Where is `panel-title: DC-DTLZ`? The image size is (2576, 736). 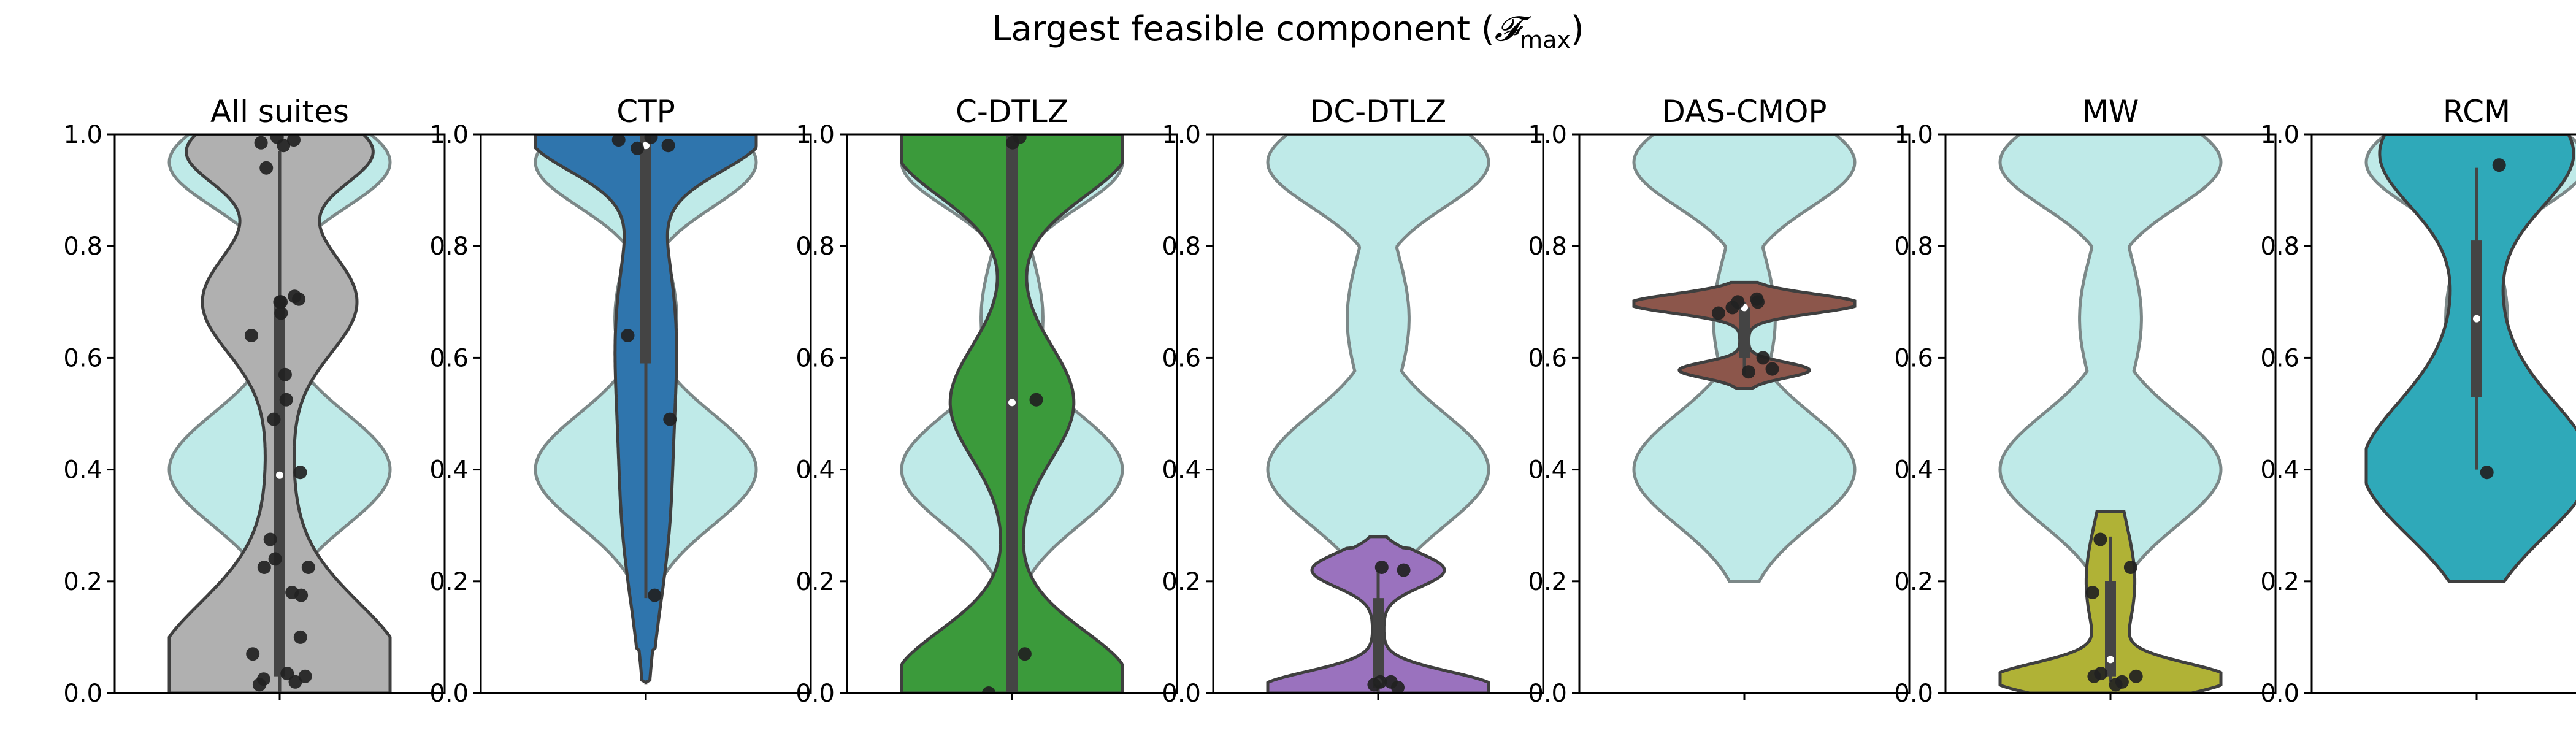
panel-title: DC-DTLZ is located at coordinates (1378, 111).